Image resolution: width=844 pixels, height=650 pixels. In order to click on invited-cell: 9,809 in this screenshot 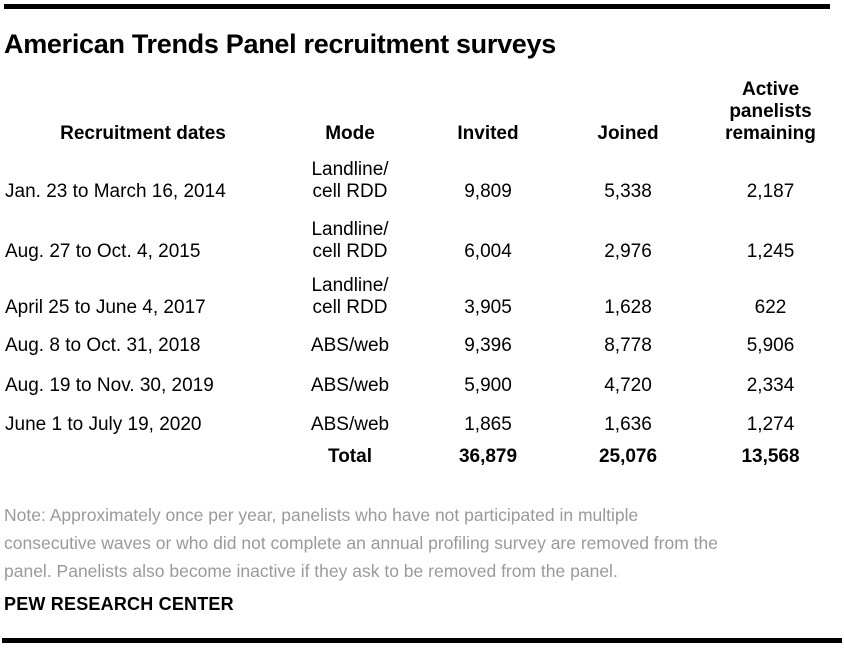, I will do `click(488, 191)`.